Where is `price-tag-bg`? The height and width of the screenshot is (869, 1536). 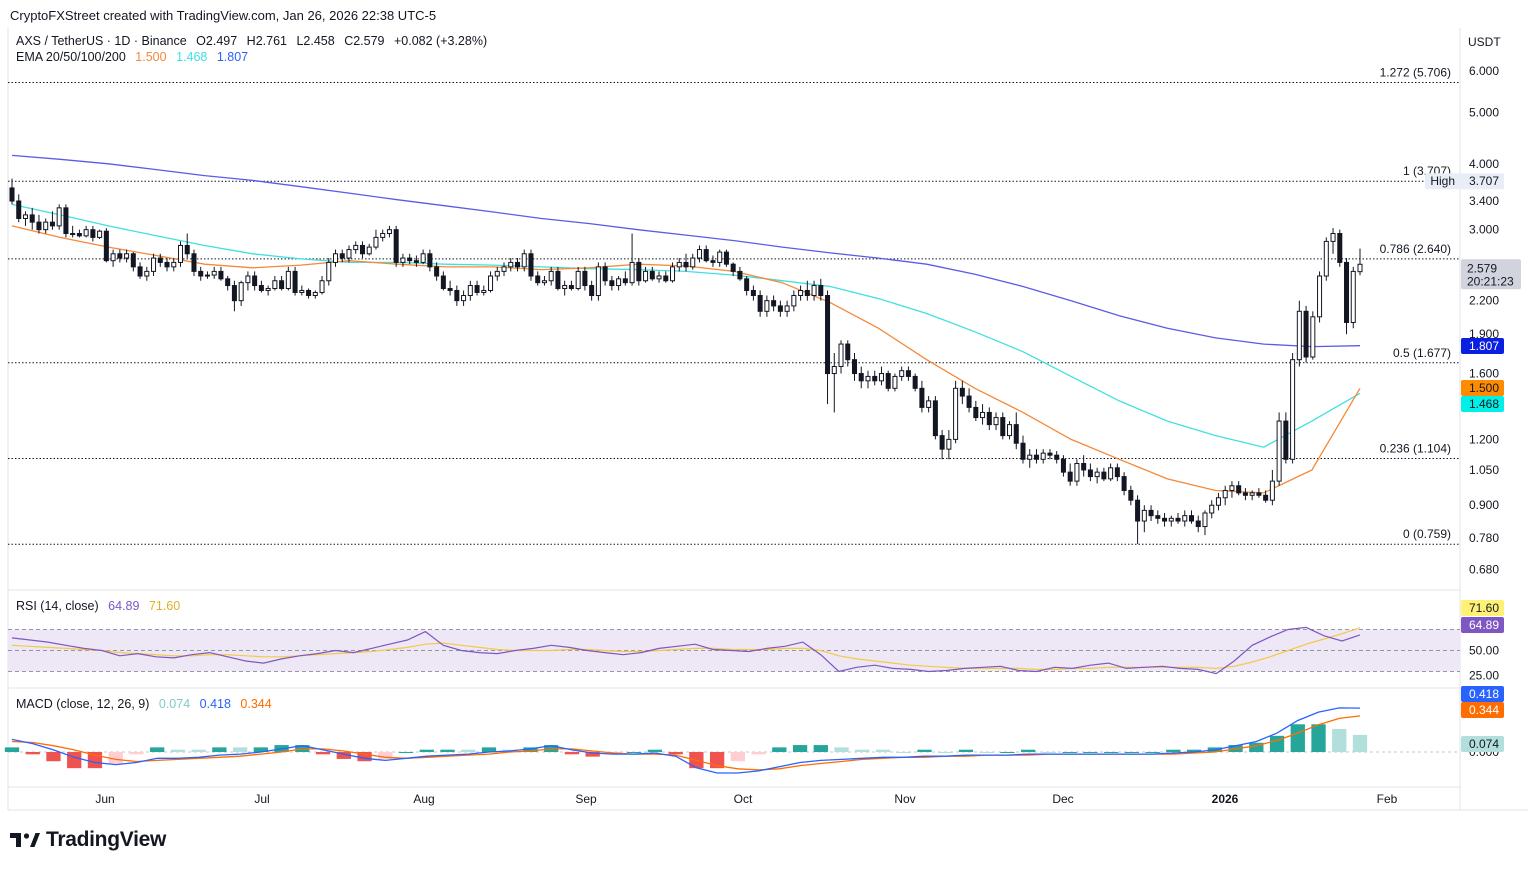
price-tag-bg is located at coordinates (1491, 274).